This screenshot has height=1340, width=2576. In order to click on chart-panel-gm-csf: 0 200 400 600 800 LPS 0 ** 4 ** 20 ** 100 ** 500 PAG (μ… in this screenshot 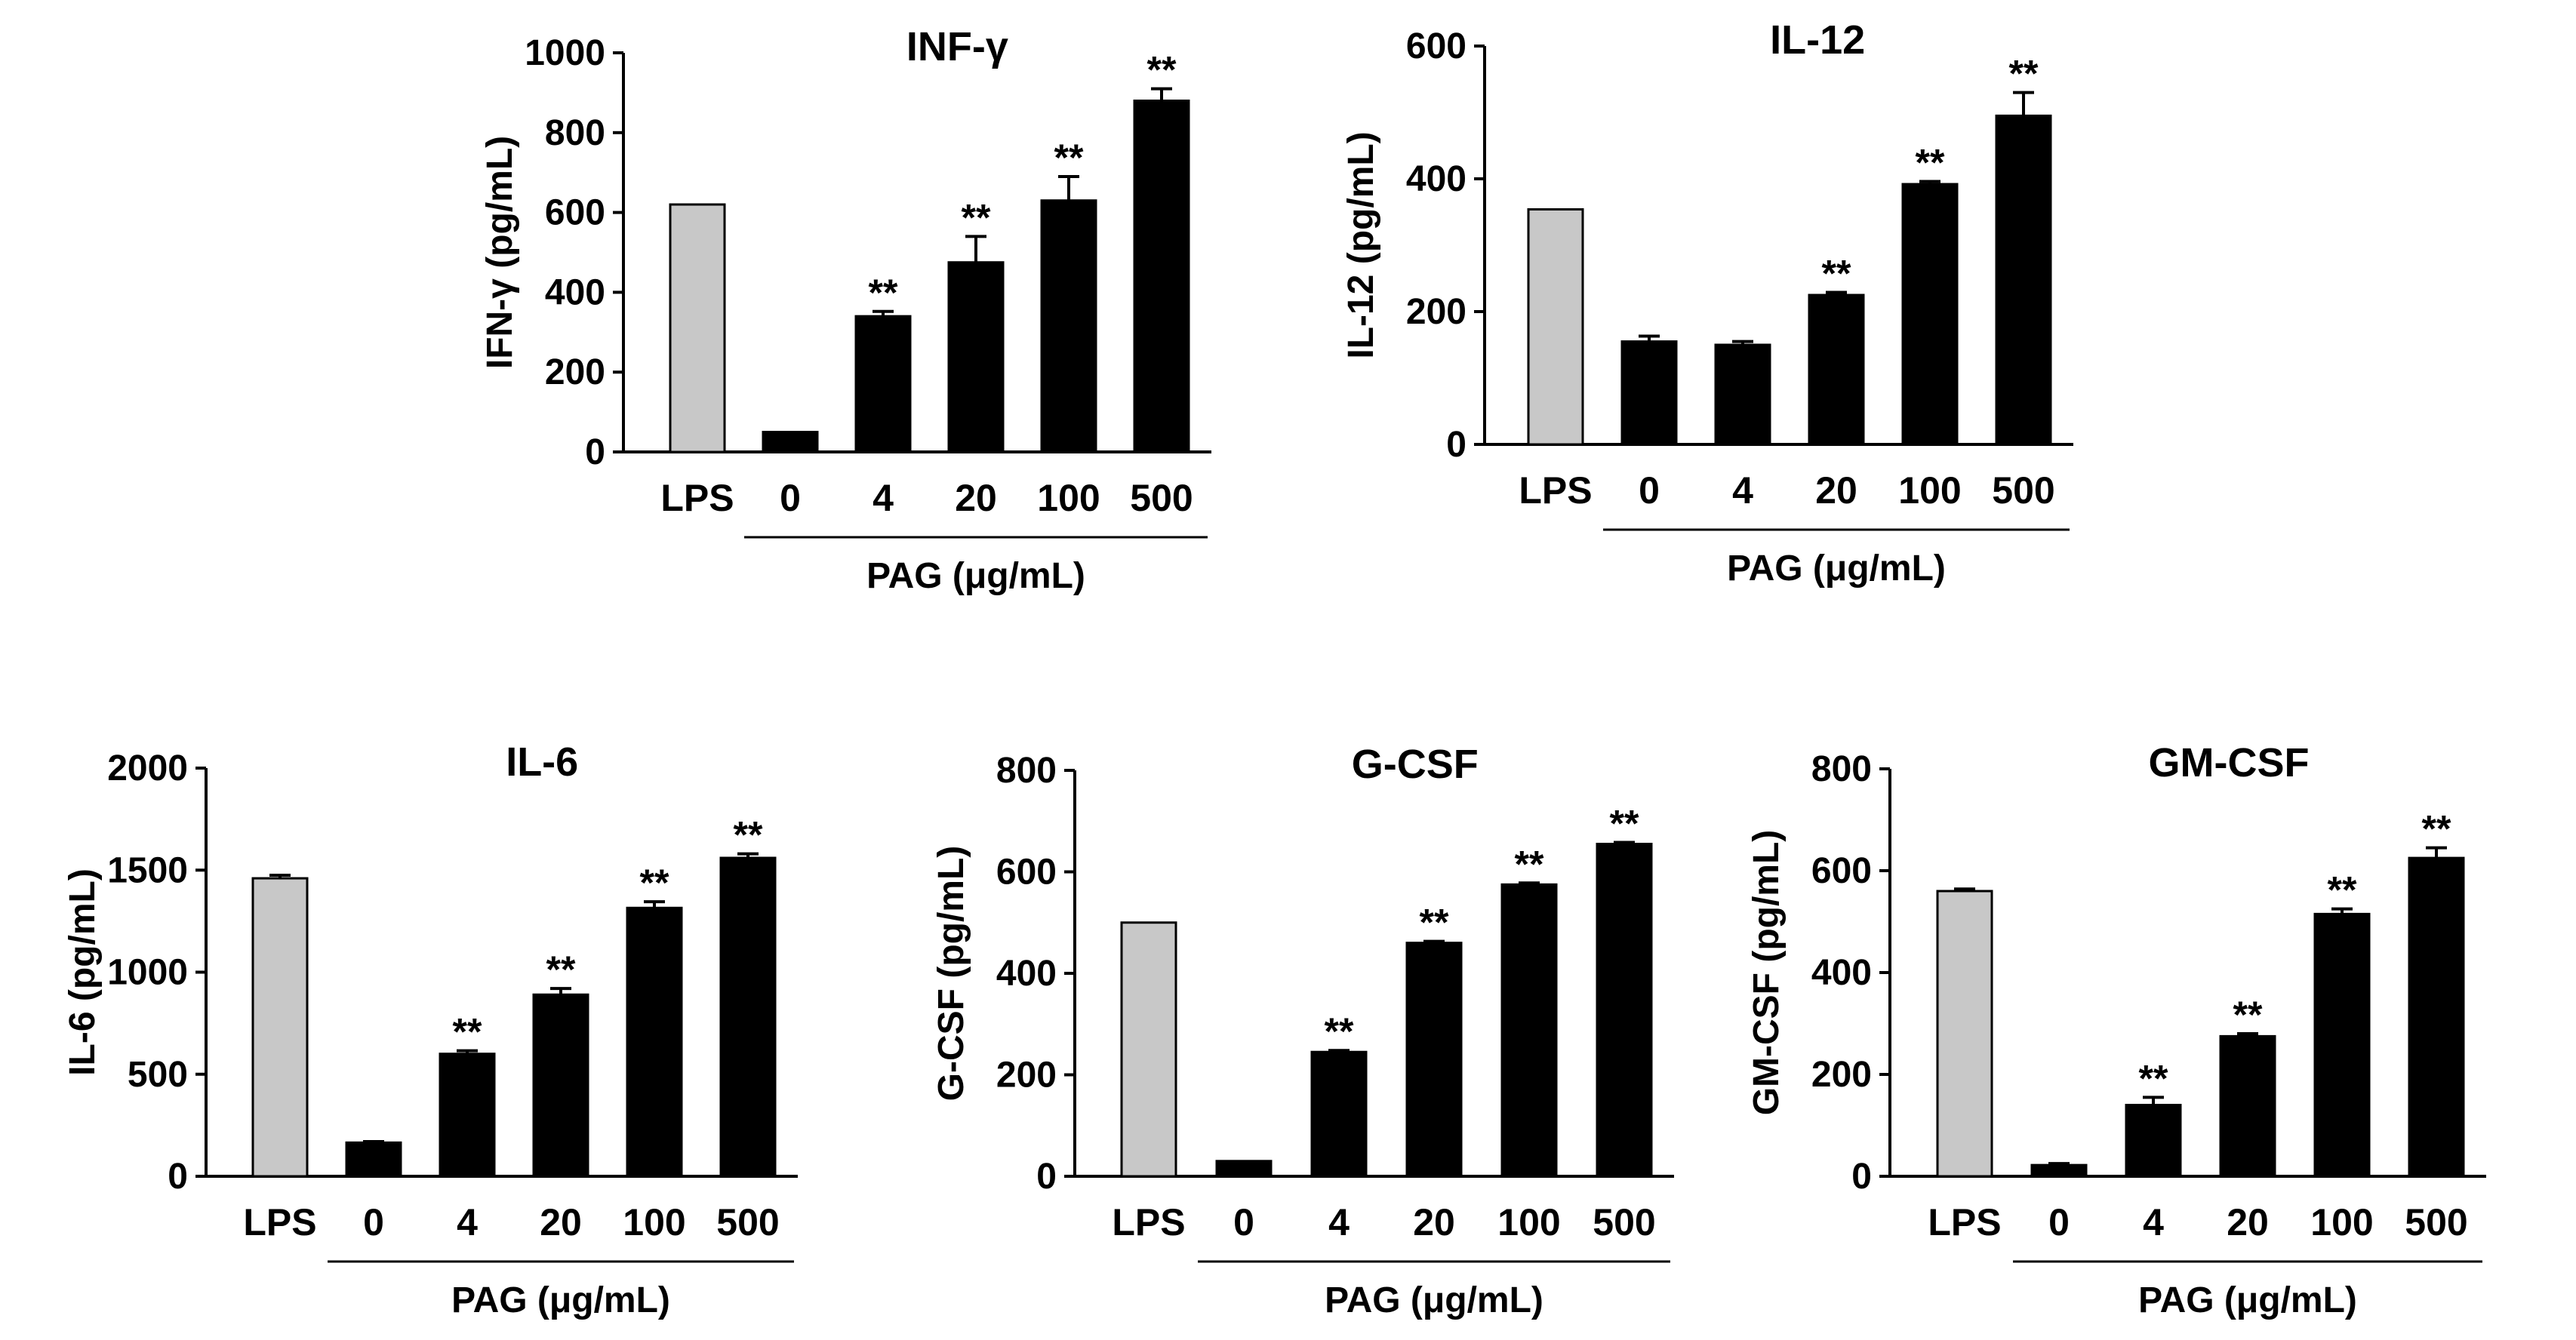, I will do `click(2116, 1030)`.